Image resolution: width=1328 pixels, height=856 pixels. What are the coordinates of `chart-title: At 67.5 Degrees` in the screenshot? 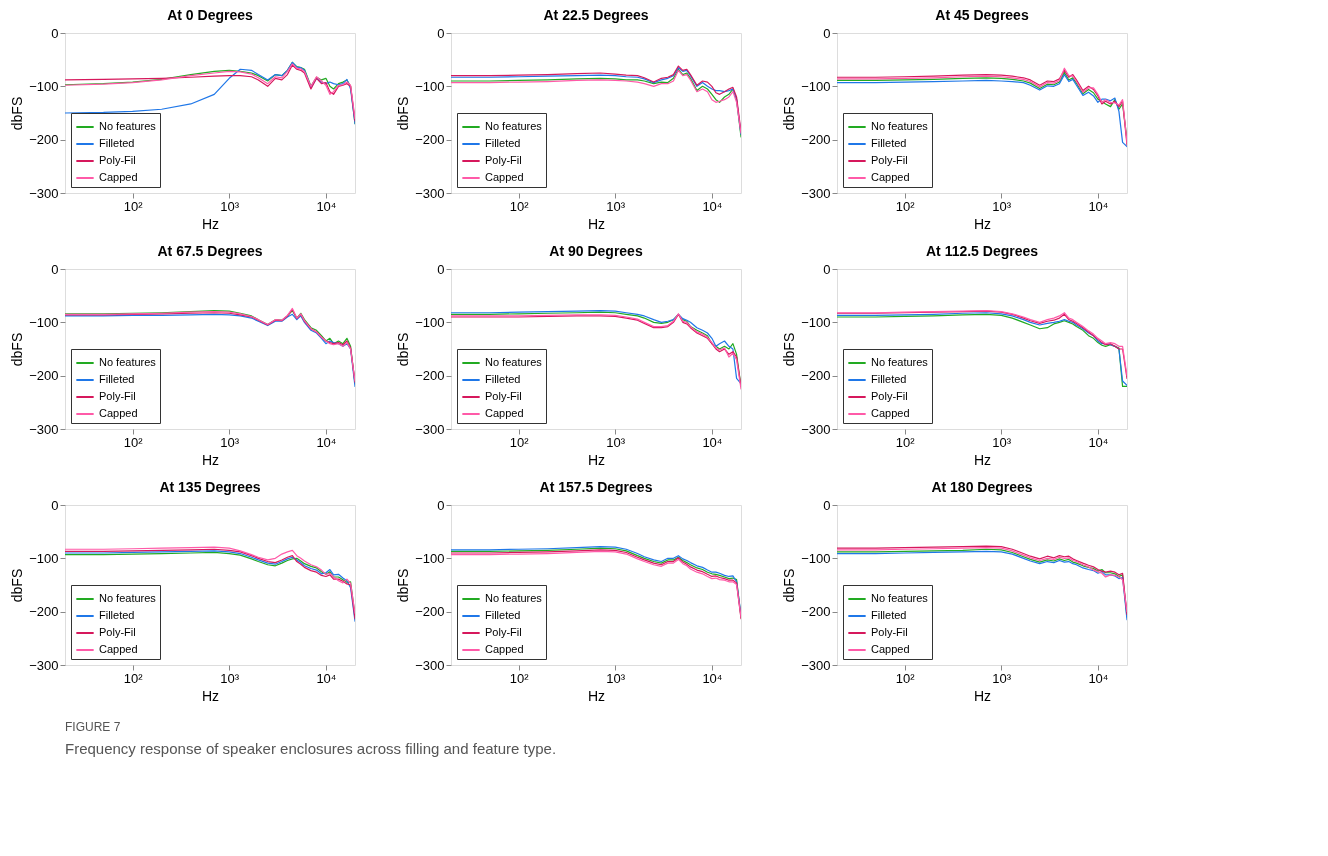 It's located at (210, 251).